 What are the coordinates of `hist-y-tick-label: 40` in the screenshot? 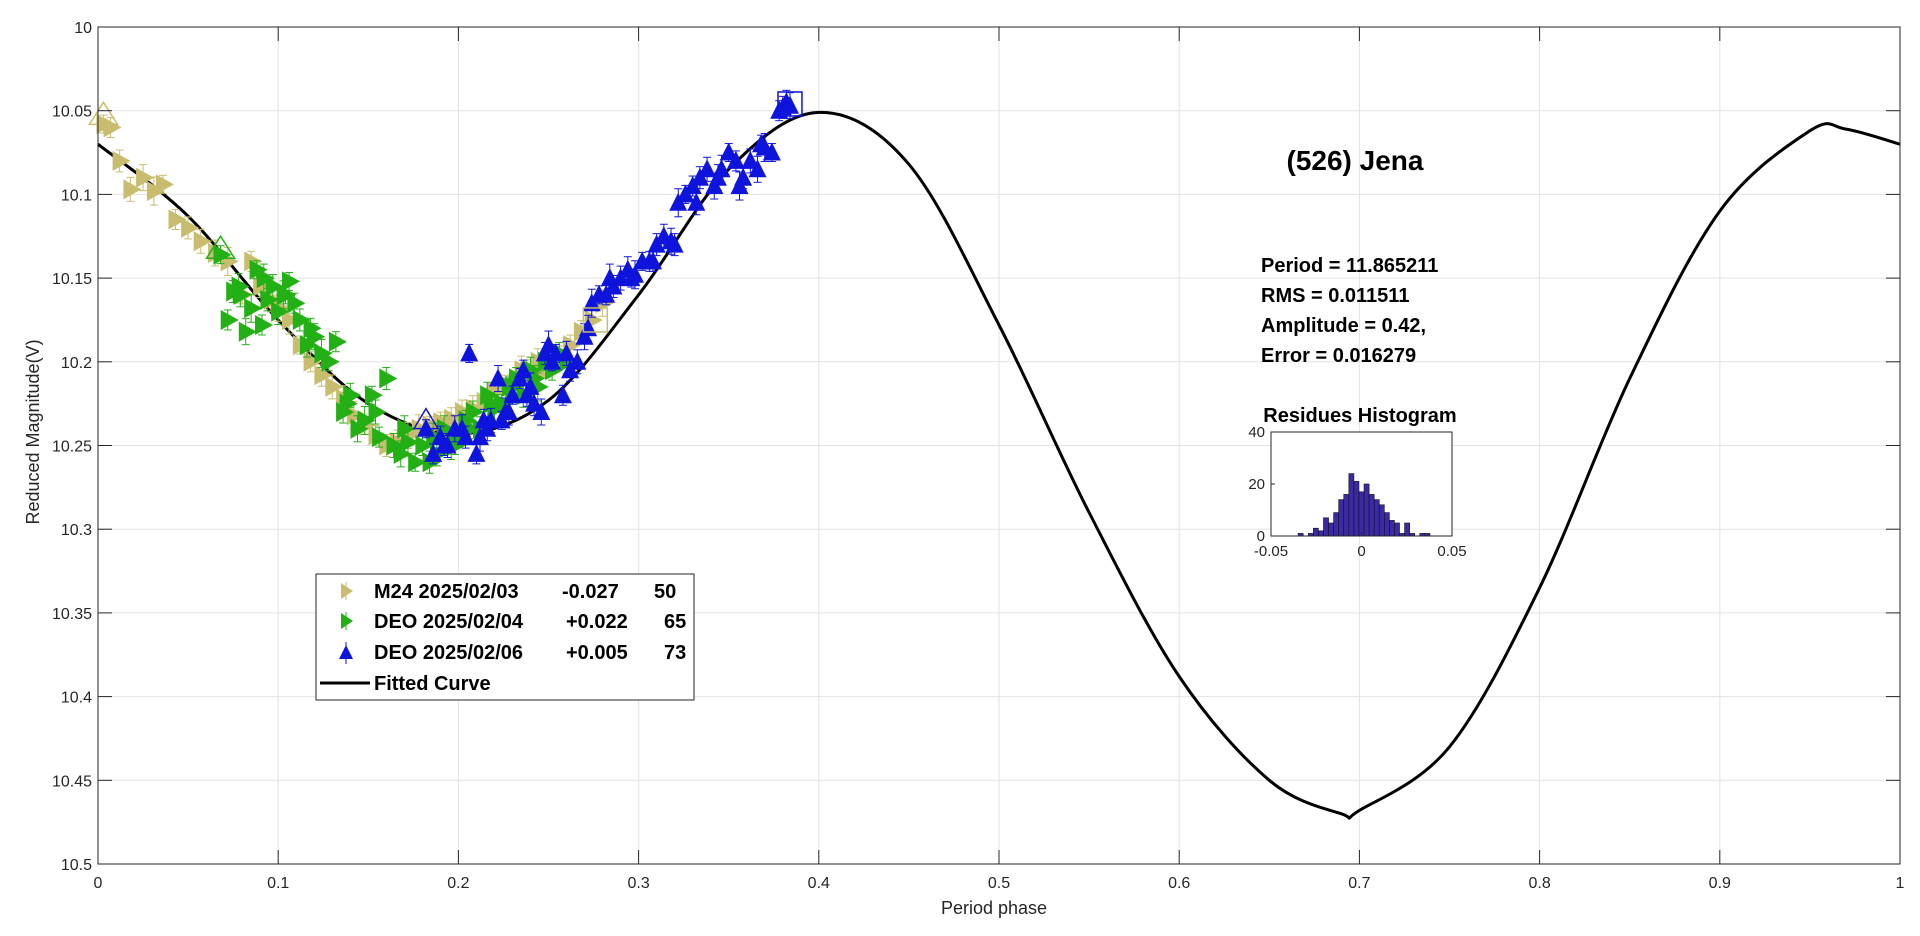 It's located at (1256, 432).